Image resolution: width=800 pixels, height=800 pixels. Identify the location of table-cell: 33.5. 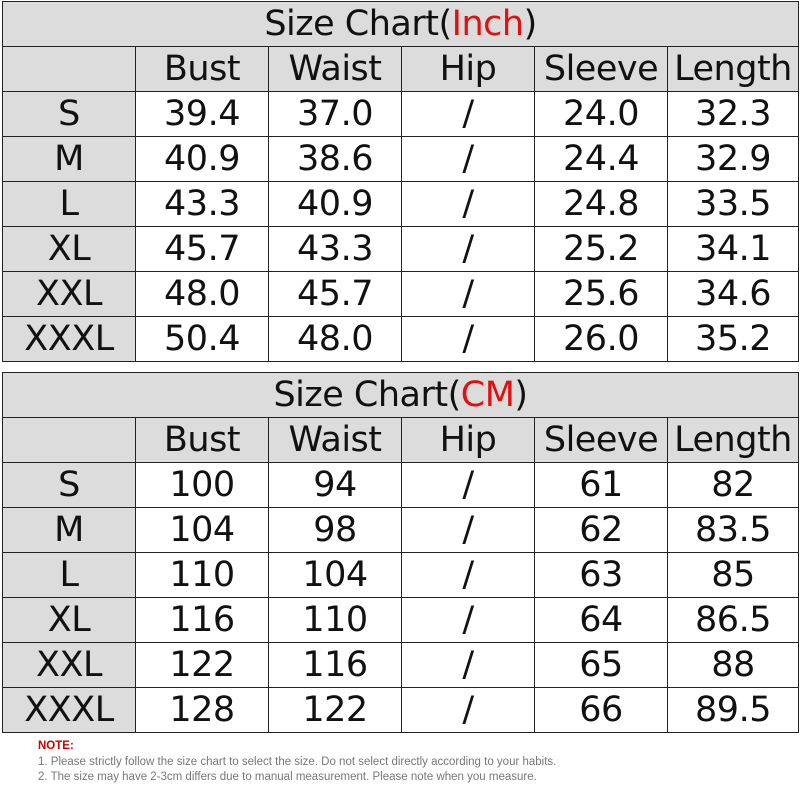
(733, 204).